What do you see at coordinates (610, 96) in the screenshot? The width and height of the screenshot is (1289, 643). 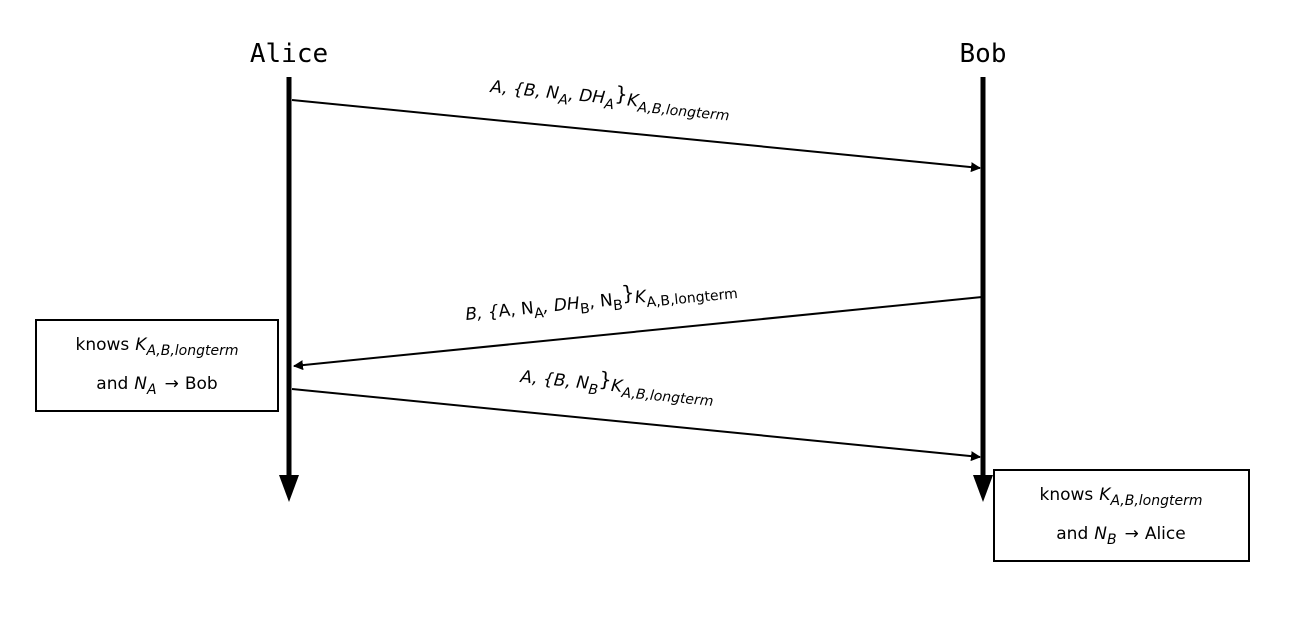 I see `message-label-1: A, {B, NA, DHA}KA,B,longterm` at bounding box center [610, 96].